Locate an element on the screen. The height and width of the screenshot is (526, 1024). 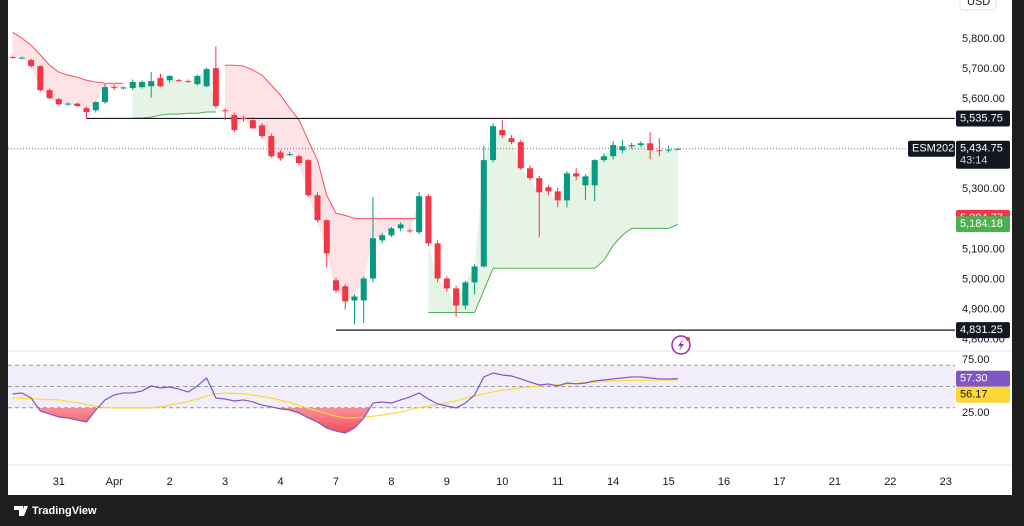
y-tick-label: 5,300.00 is located at coordinates (983, 189).